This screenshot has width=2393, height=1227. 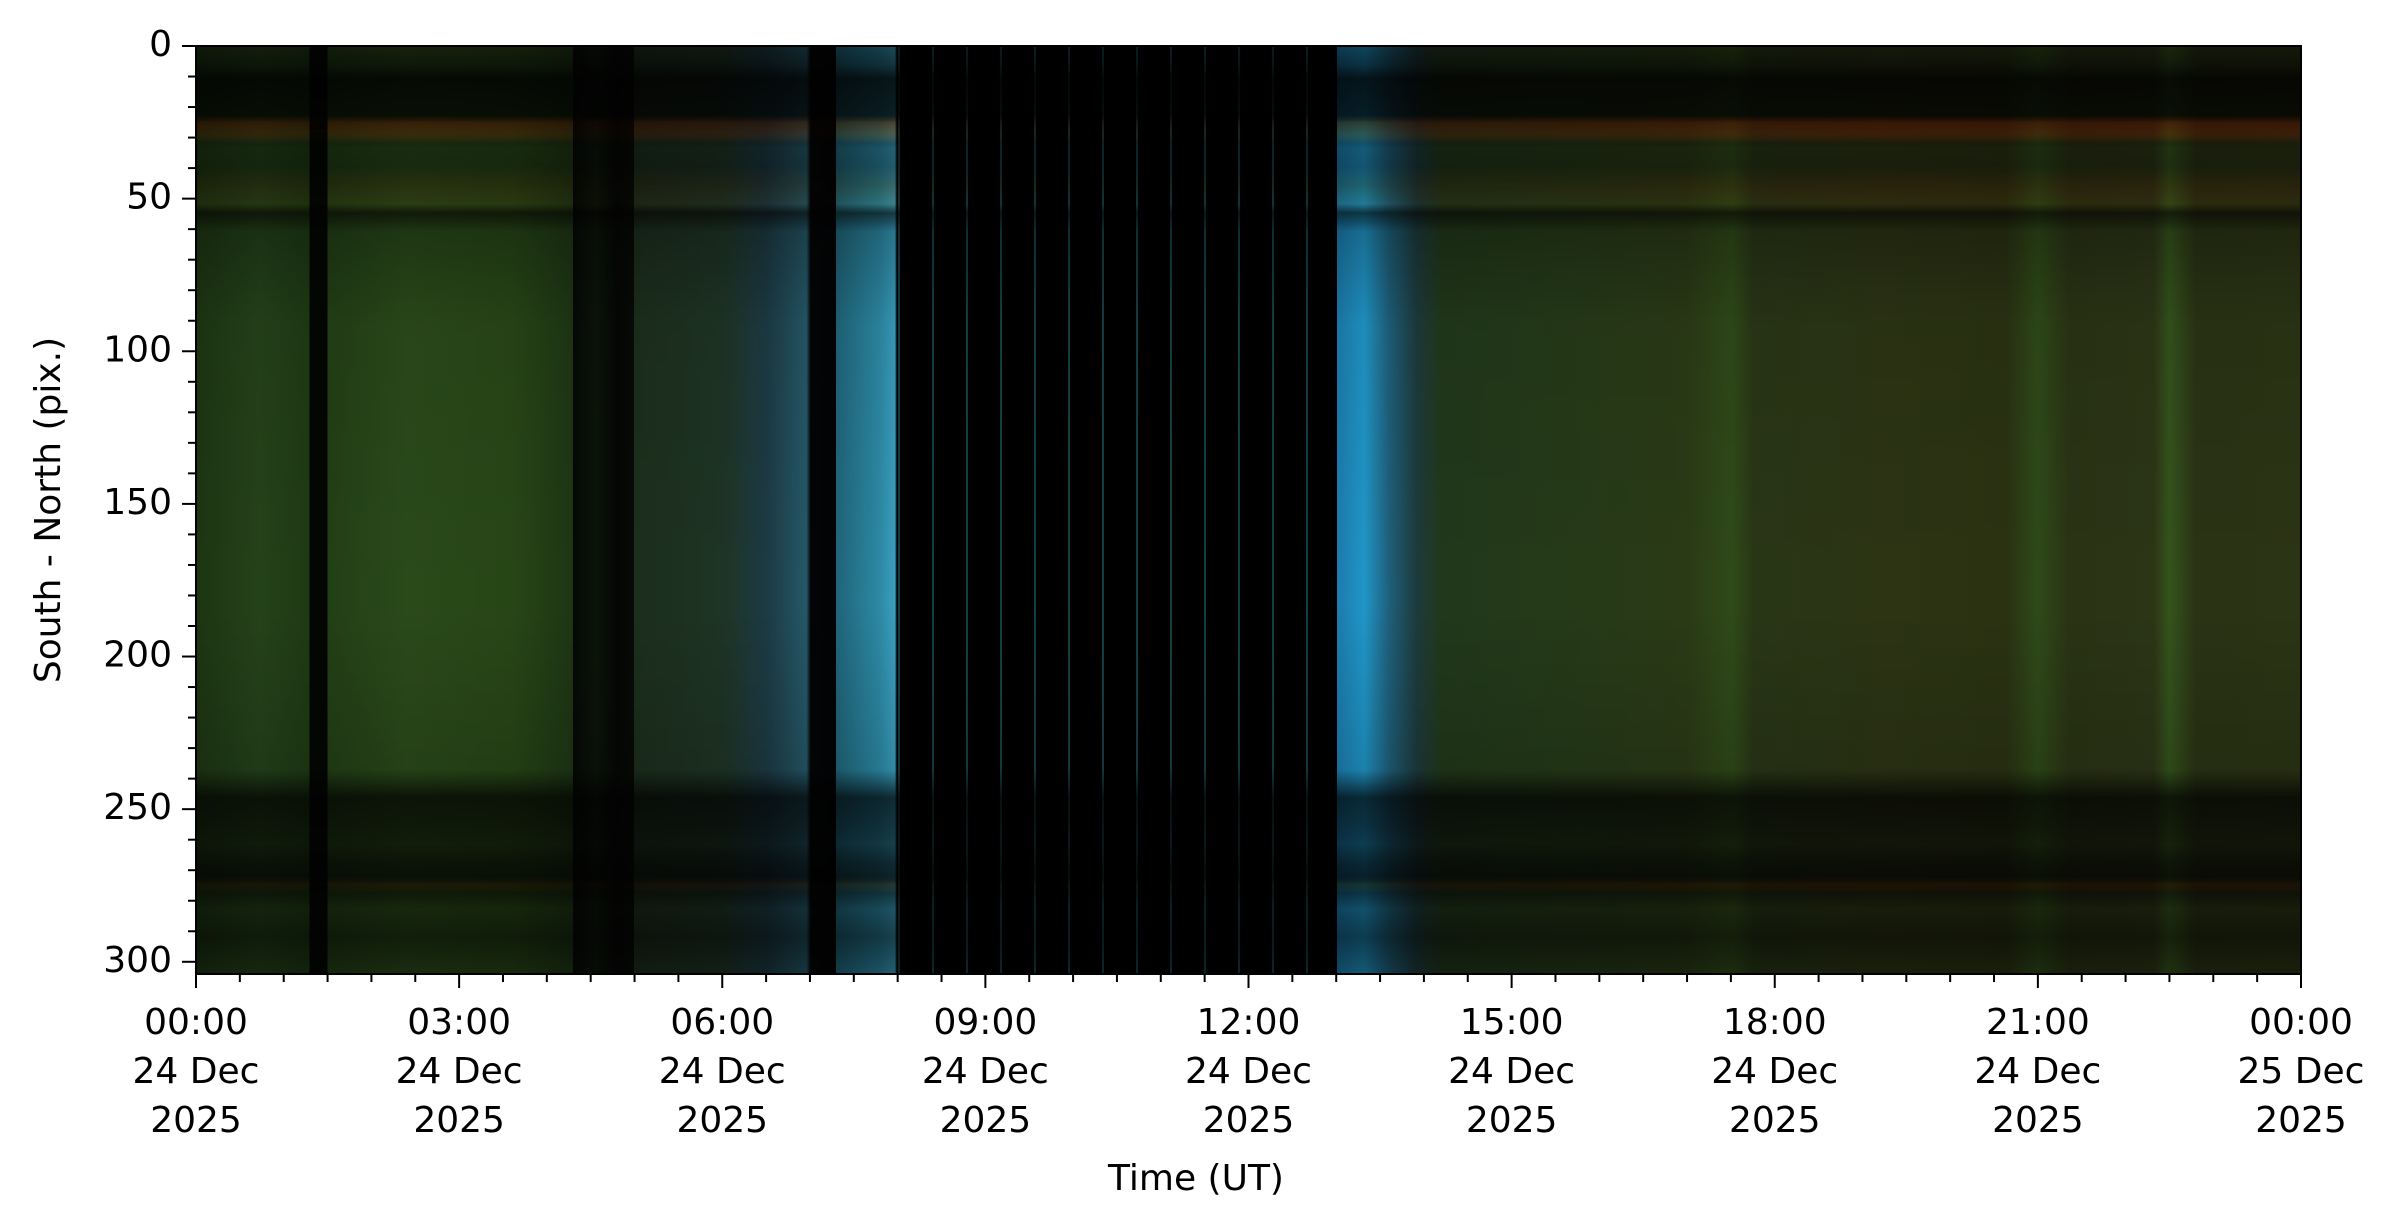 I want to click on y-tick-label: 0, so click(x=160, y=44).